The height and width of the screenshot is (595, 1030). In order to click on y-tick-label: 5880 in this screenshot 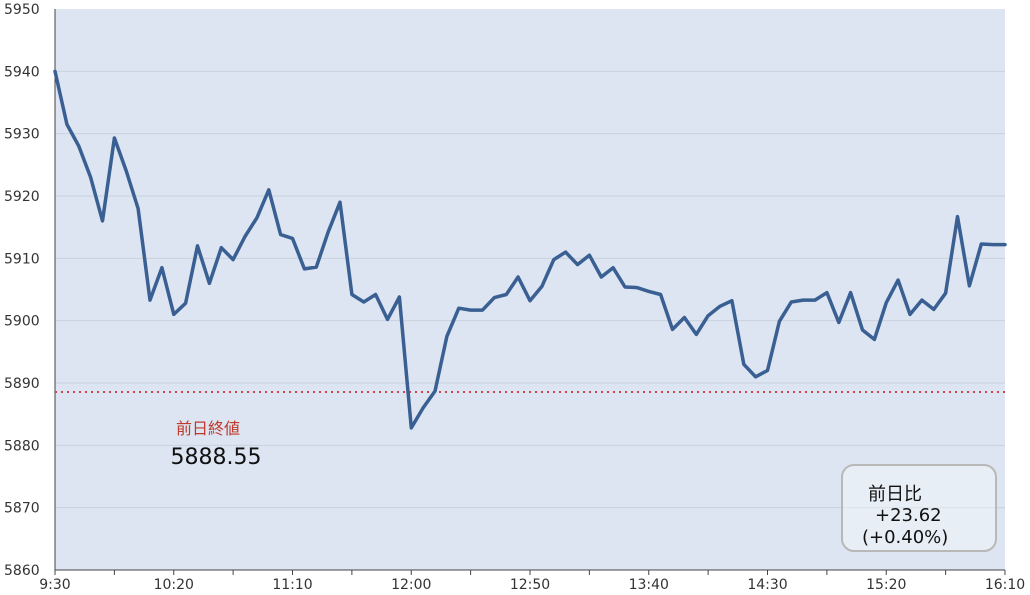, I will do `click(22, 446)`.